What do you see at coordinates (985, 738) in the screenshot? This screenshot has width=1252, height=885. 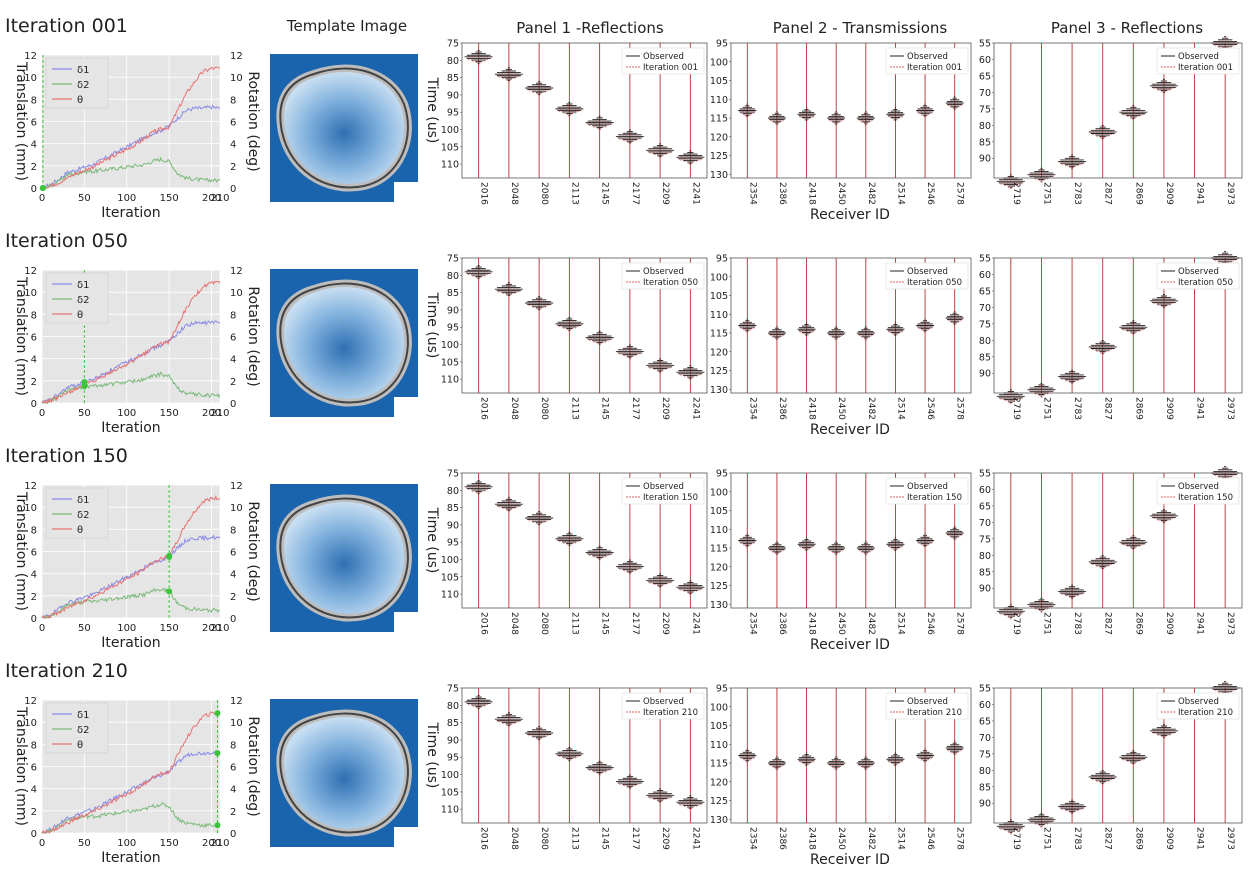 I see `time-tick-label: 70` at bounding box center [985, 738].